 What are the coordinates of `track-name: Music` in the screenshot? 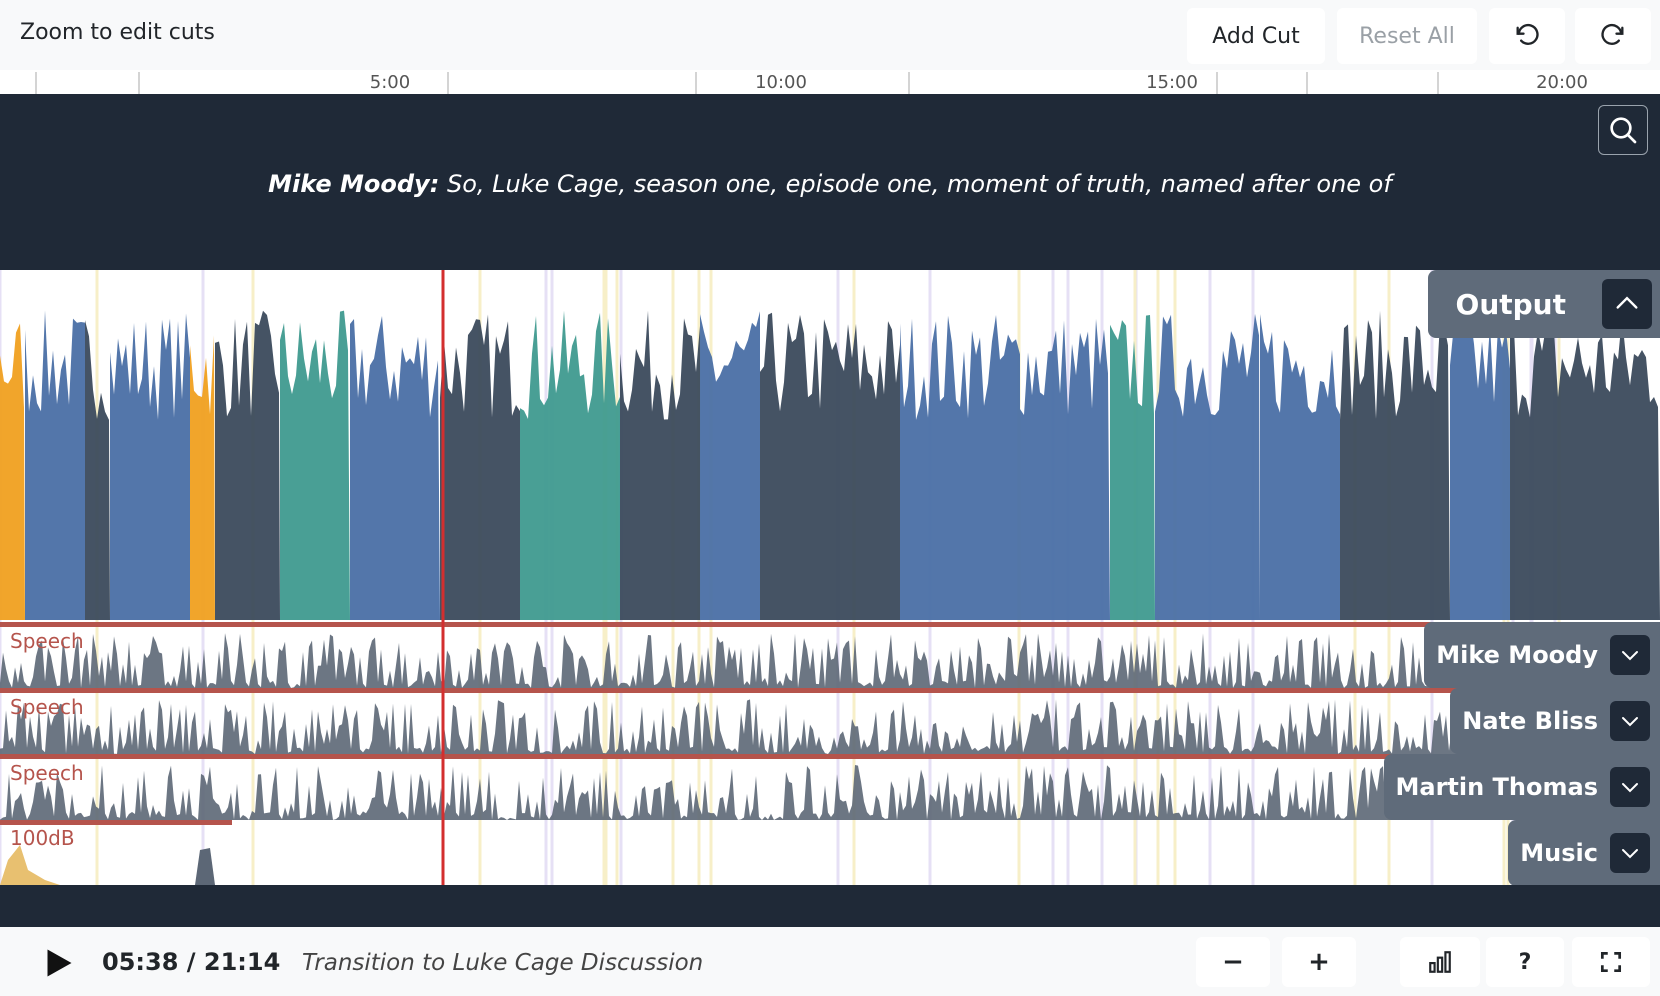 It's located at (1559, 853).